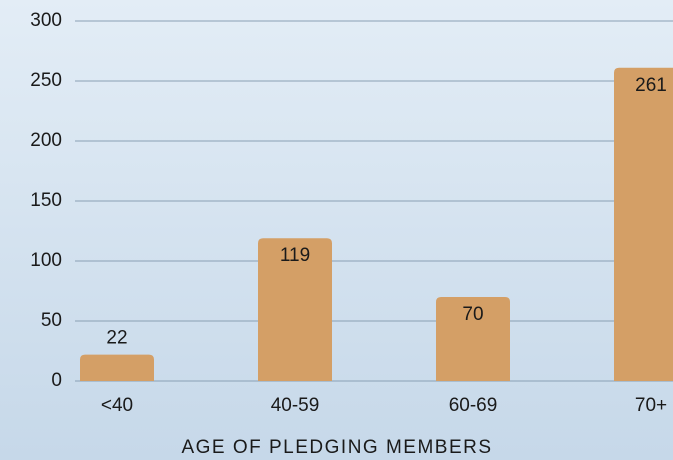 The height and width of the screenshot is (460, 673). I want to click on x-tick-label: <40, so click(117, 405).